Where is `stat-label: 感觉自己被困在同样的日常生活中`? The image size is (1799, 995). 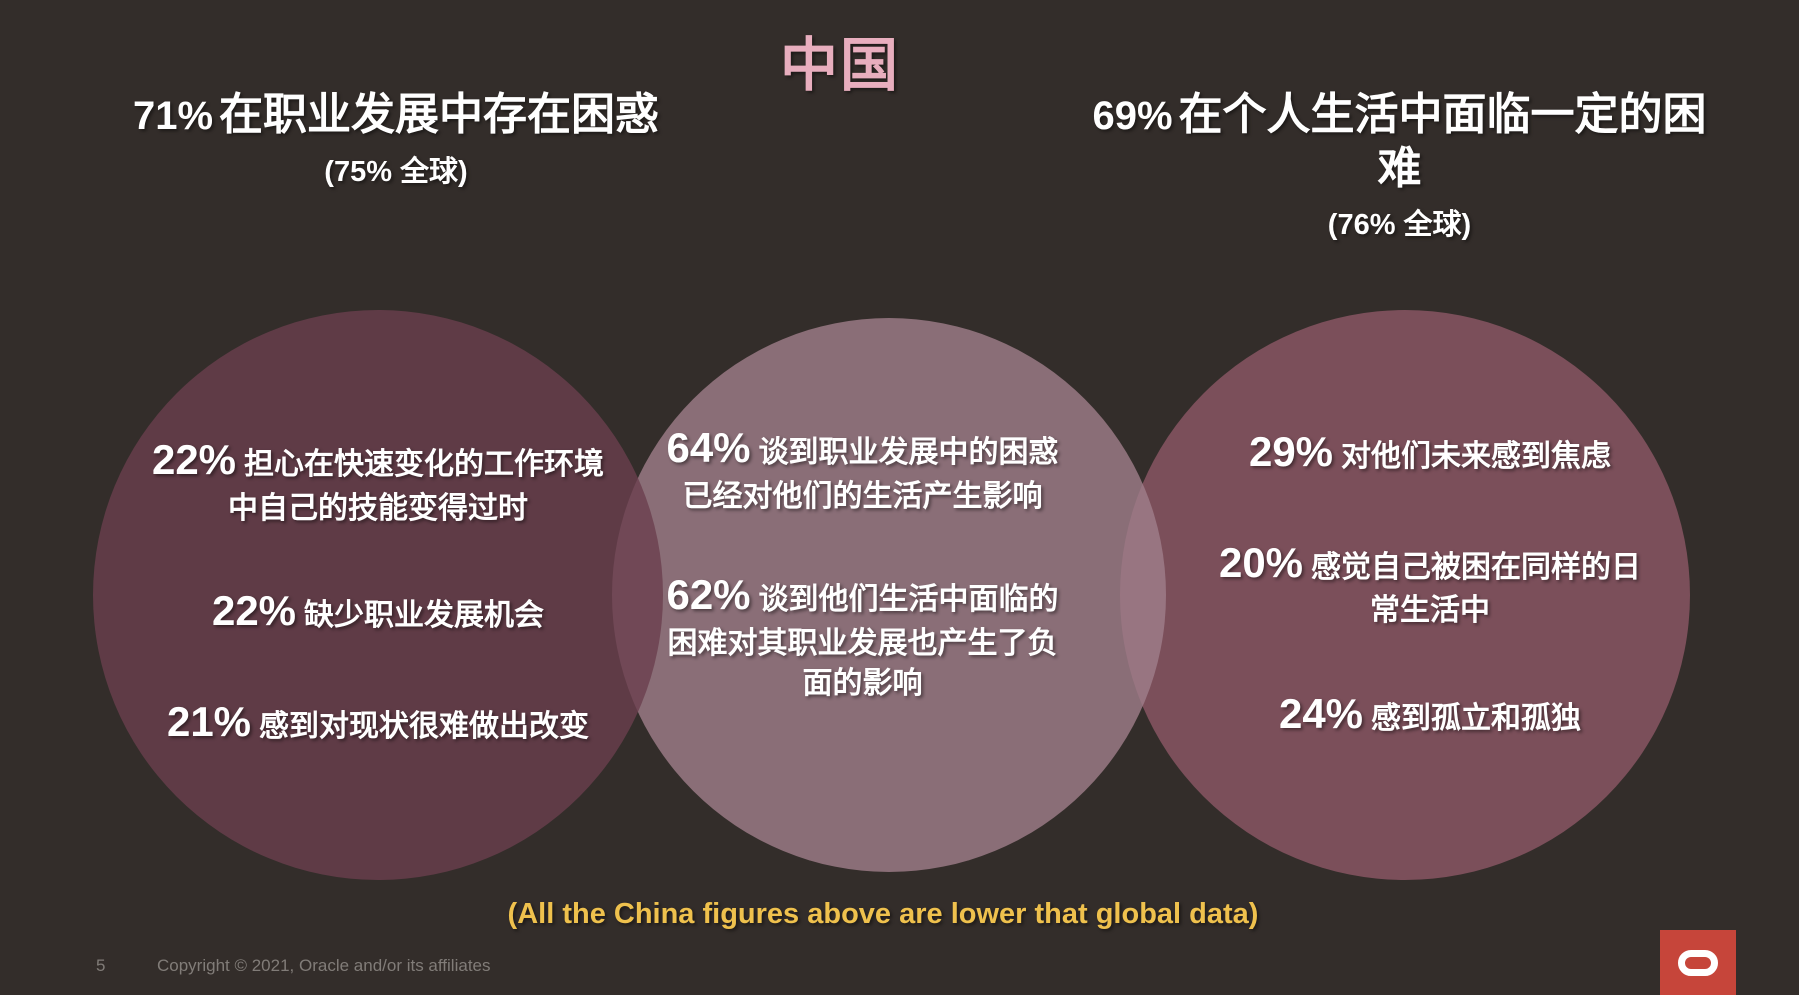 stat-label: 感觉自己被困在同样的日常生活中 is located at coordinates (1476, 589).